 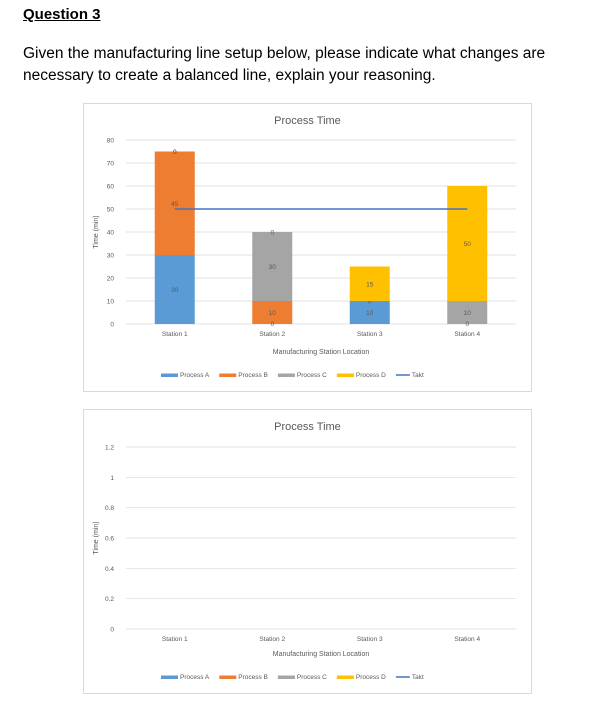 I want to click on y-tick-label: 1.2, so click(x=109, y=448).